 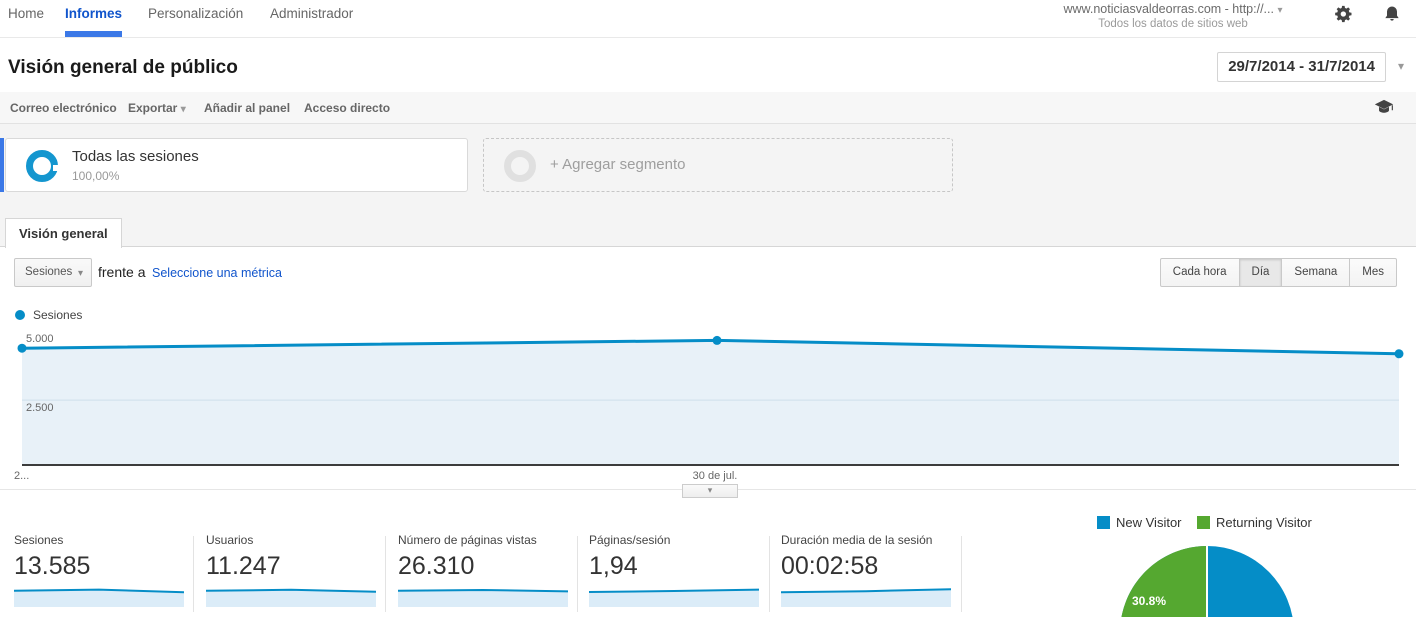 I want to click on add-segment-label: + Agregar segmento, so click(x=618, y=164).